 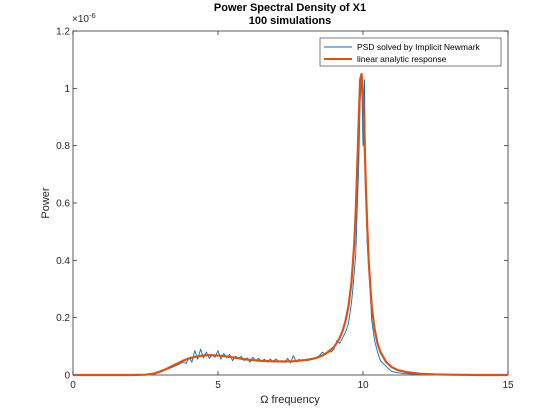 I want to click on legend-label-psd: PSD solved by Implicit Newmark, so click(x=419, y=47).